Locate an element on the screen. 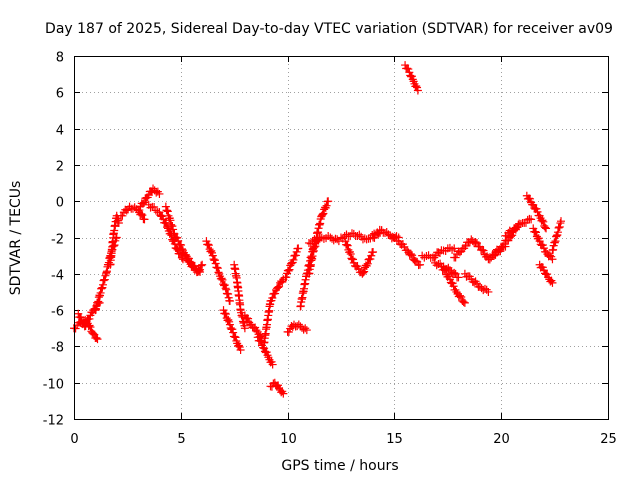  series-arc24 is located at coordinates (386, 234).